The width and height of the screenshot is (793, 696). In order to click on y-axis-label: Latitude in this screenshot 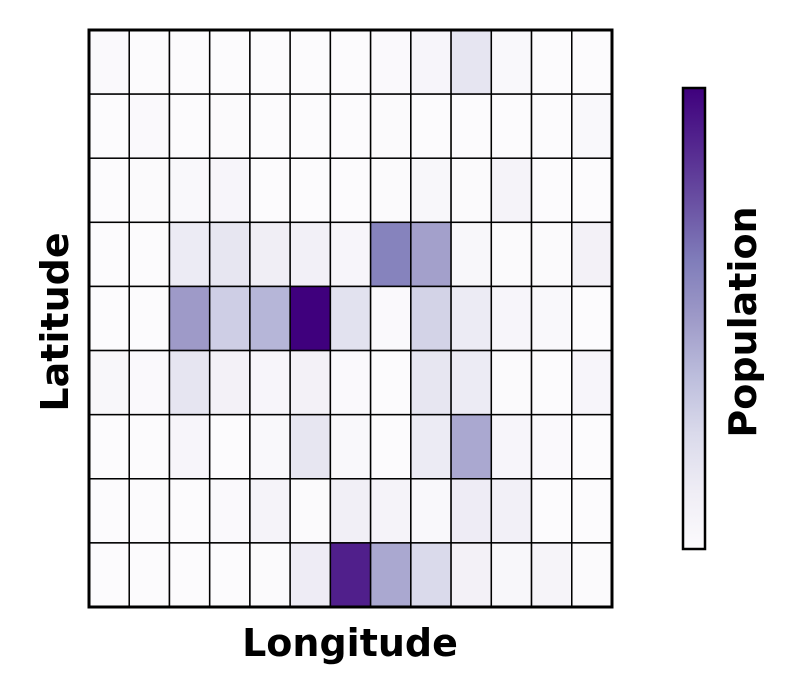, I will do `click(55, 321)`.